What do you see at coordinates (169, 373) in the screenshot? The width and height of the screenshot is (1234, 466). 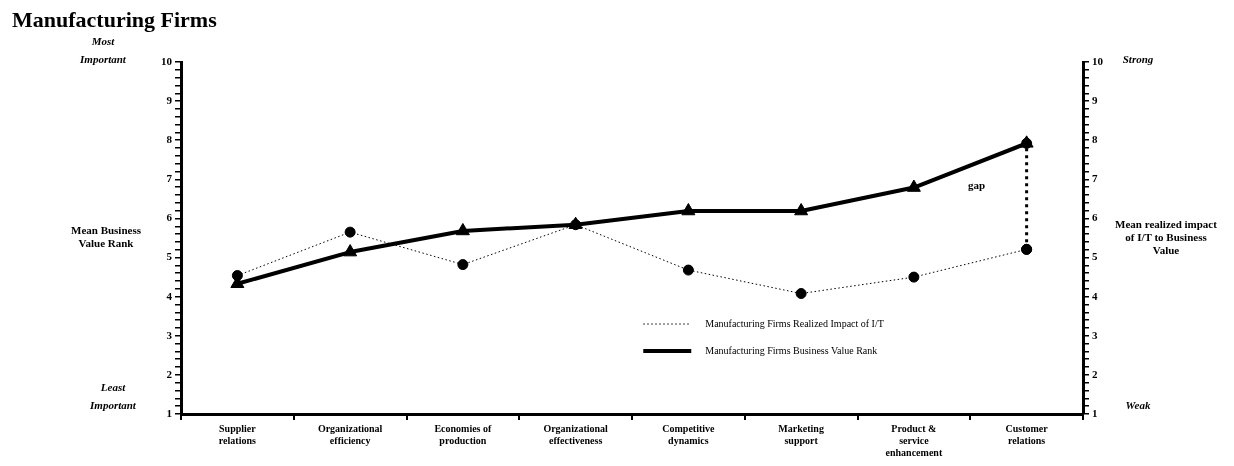 I see `y-tick-label: 2` at bounding box center [169, 373].